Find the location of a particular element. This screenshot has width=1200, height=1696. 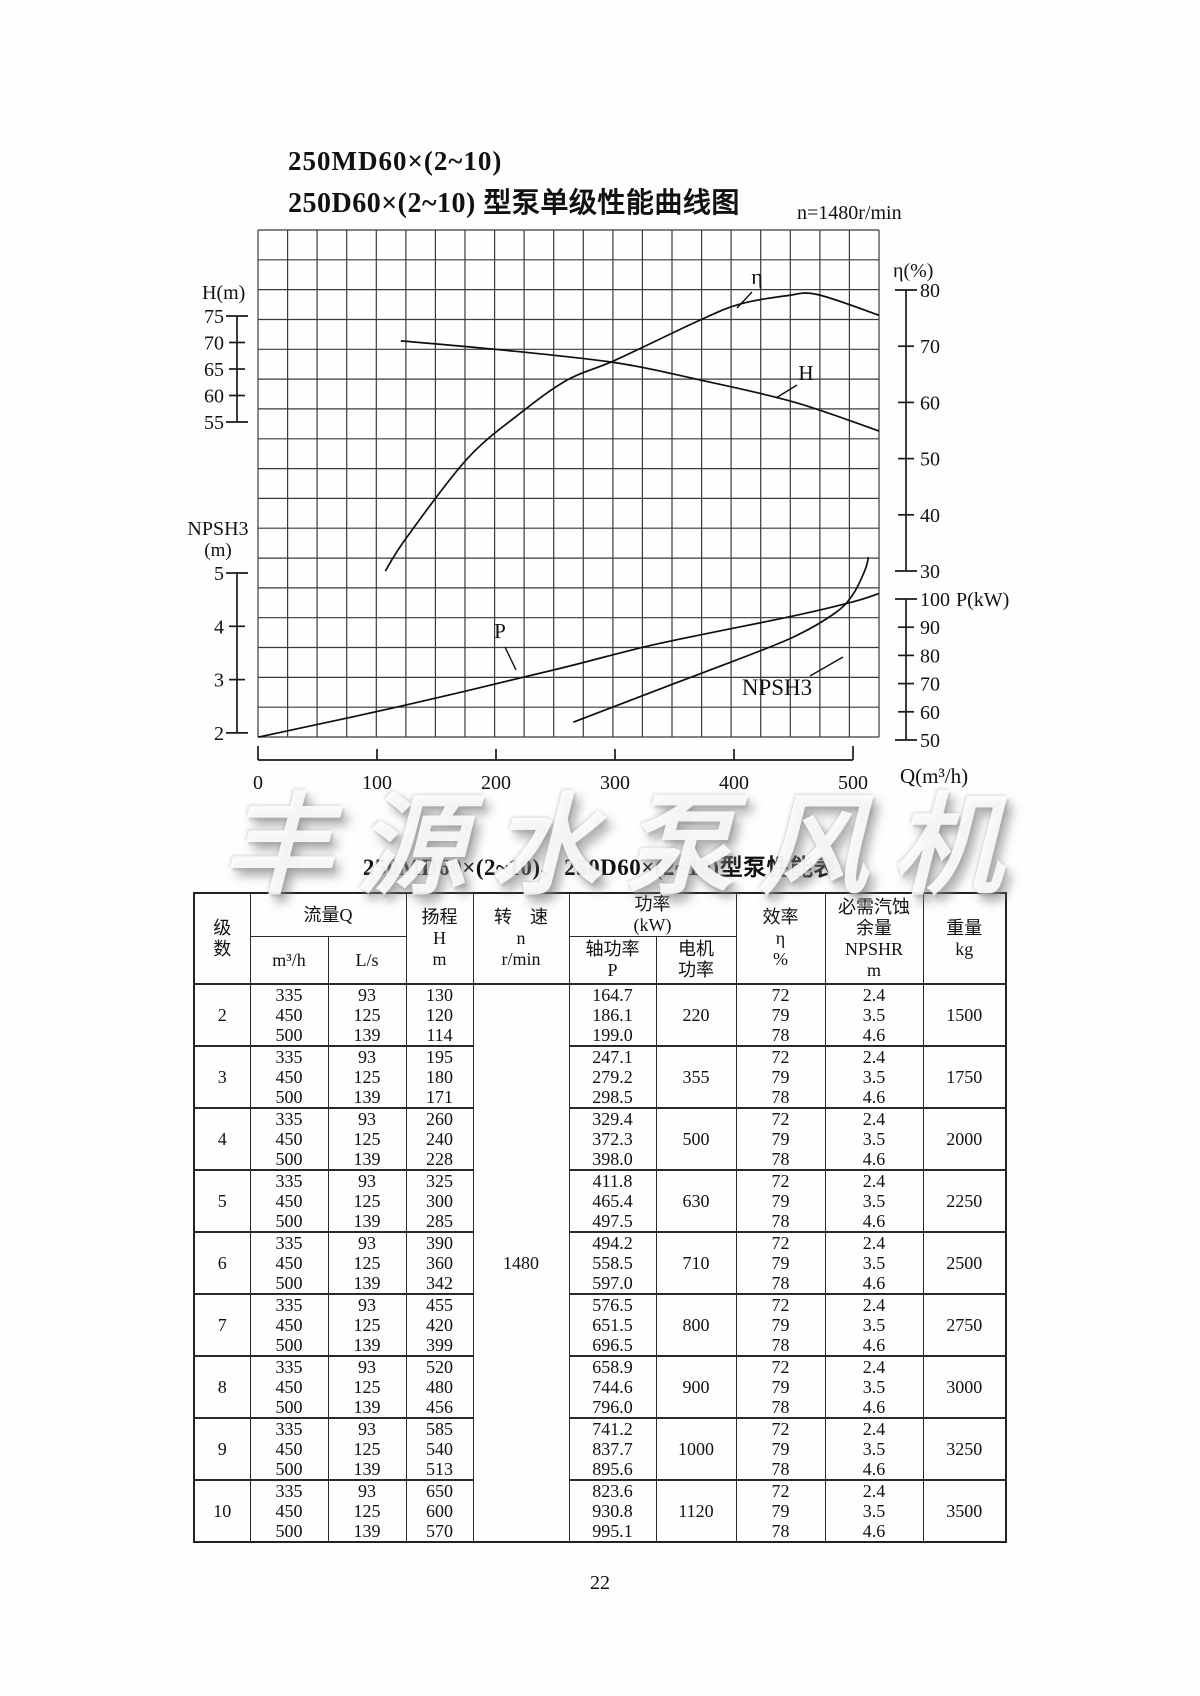

motor-power-cell: 710 is located at coordinates (696, 1263).